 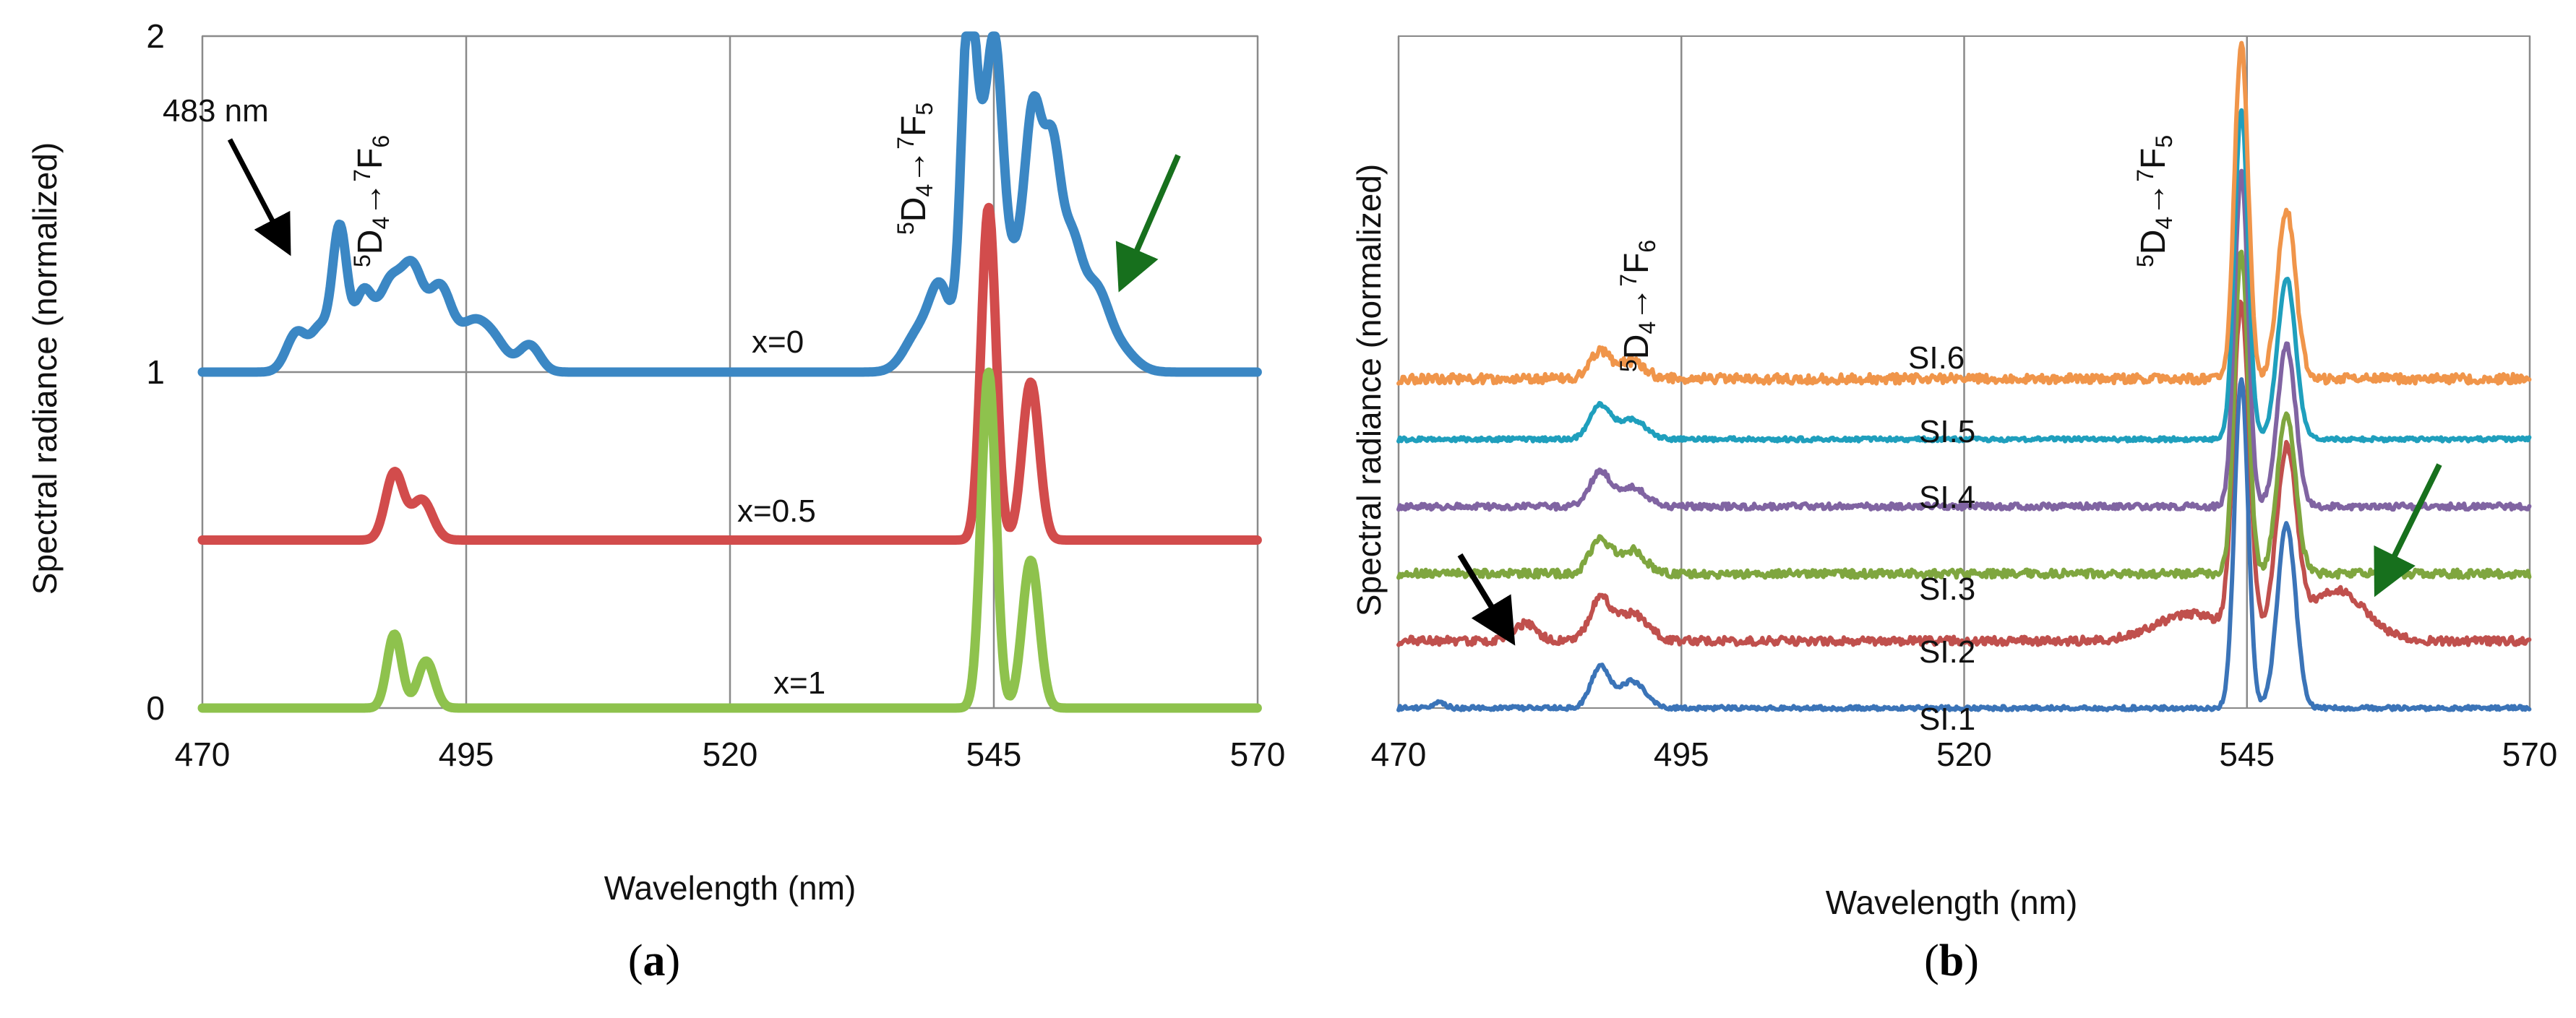 What do you see at coordinates (372, 201) in the screenshot?
I see `panel-a-transition-7f6: 5D4→7F6` at bounding box center [372, 201].